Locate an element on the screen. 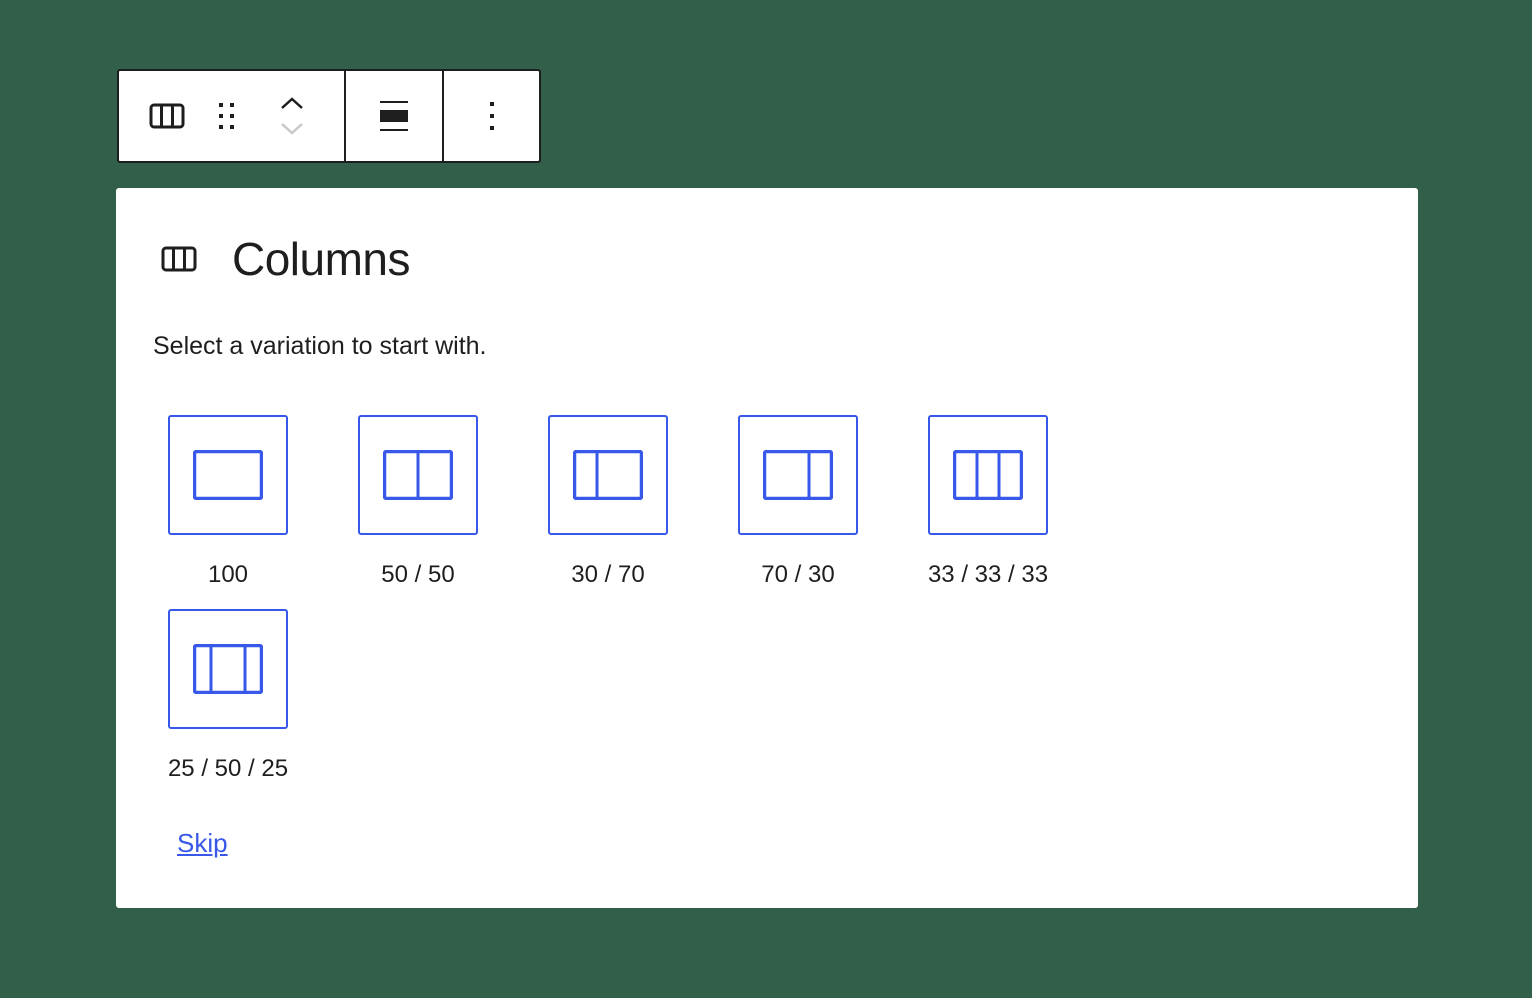 Image resolution: width=1532 pixels, height=998 pixels. skip-link: Skip is located at coordinates (202, 843).